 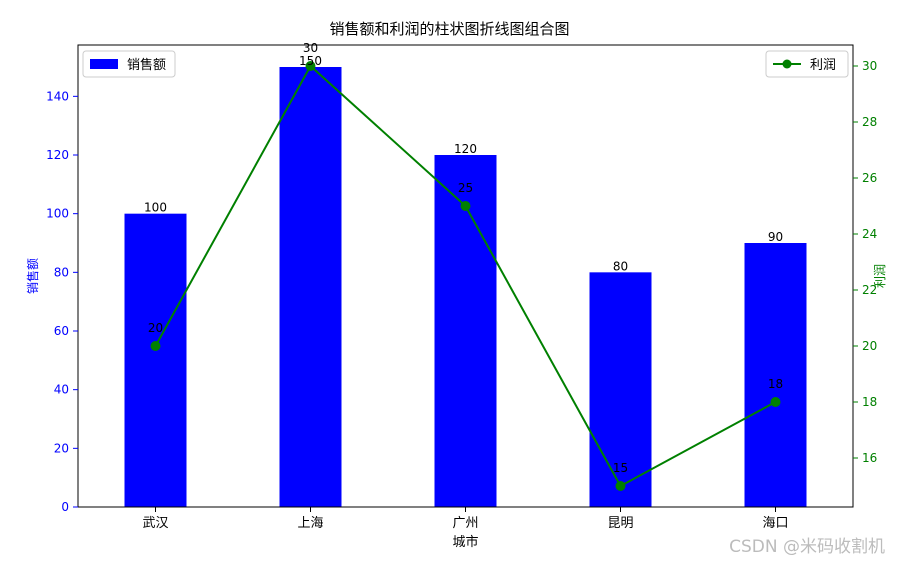 What do you see at coordinates (61, 390) in the screenshot?
I see `y-left-tick-label: 40` at bounding box center [61, 390].